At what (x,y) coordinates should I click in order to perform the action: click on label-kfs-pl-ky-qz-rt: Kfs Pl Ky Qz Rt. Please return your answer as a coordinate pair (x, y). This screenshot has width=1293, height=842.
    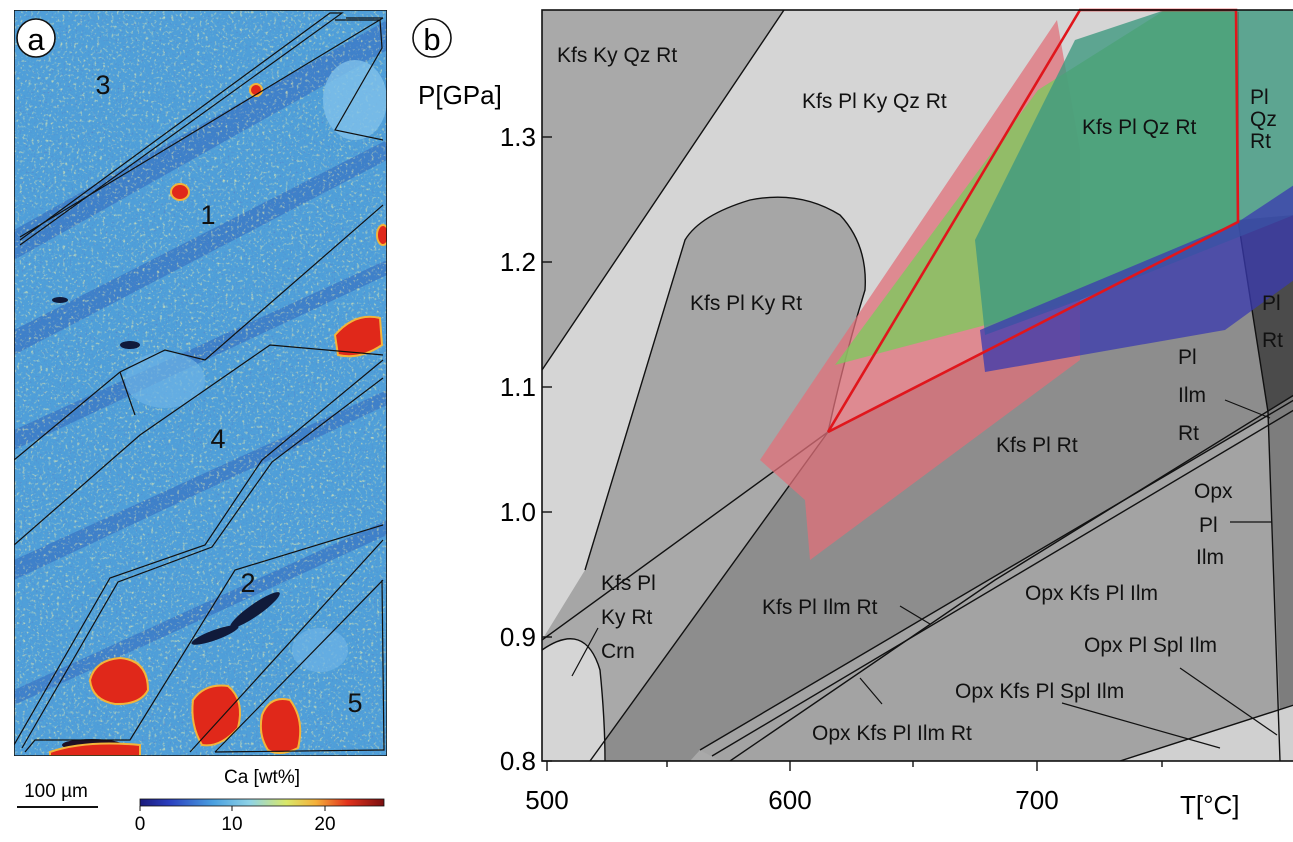
    Looking at the image, I should click on (874, 101).